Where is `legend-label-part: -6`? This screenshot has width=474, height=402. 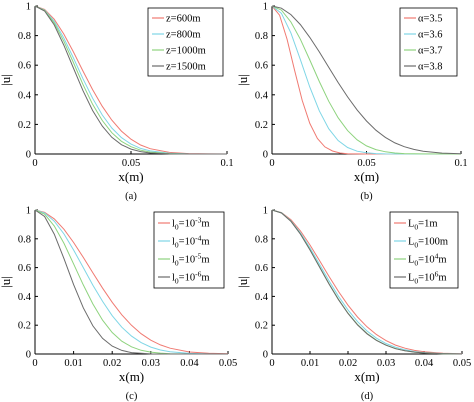 legend-label-part: -6 is located at coordinates (198, 274).